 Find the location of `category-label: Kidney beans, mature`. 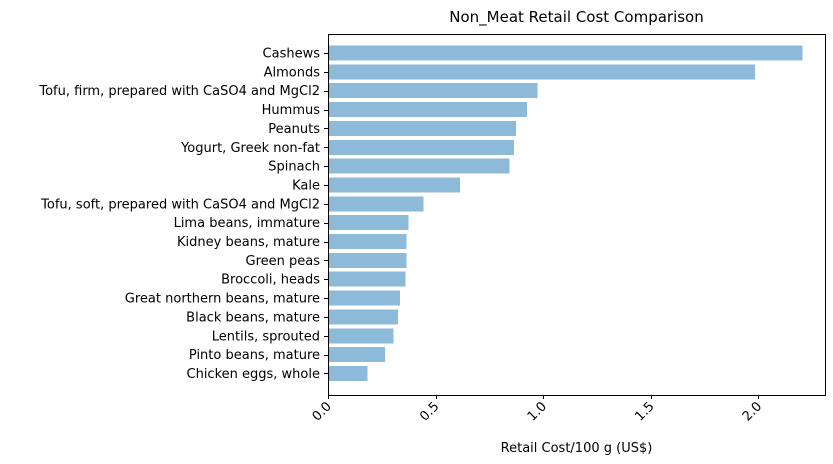

category-label: Kidney beans, mature is located at coordinates (248, 242).